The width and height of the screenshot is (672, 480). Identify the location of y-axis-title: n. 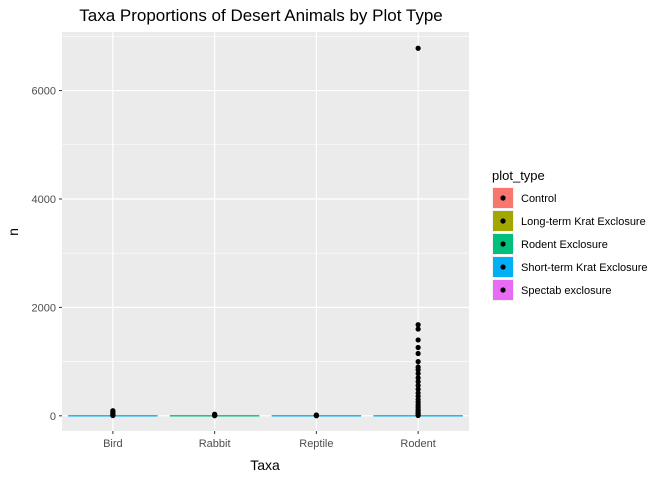
(13, 232).